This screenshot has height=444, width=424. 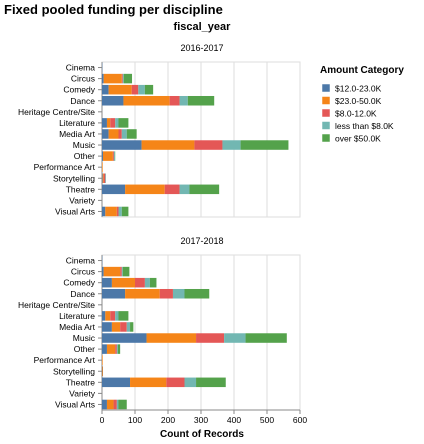 What do you see at coordinates (201, 241) in the screenshot?
I see `facet-label-2: 2017-2018` at bounding box center [201, 241].